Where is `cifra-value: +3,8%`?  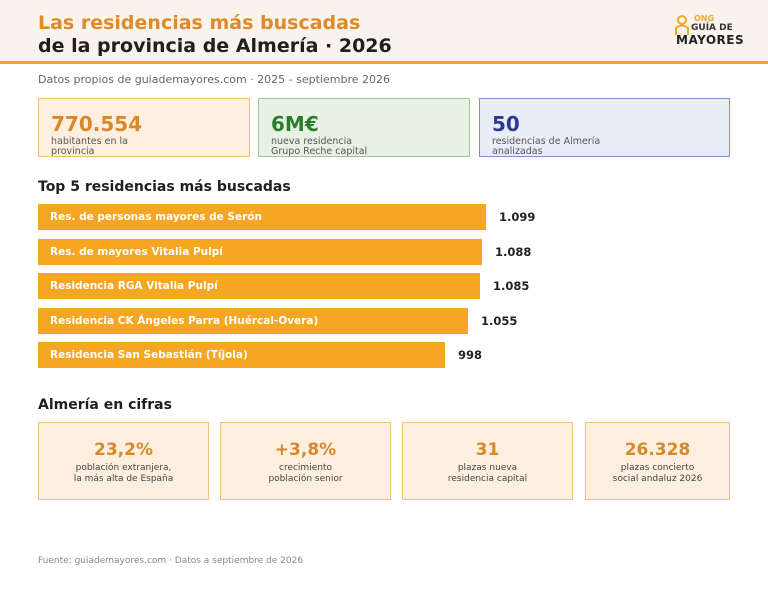 cifra-value: +3,8% is located at coordinates (305, 450).